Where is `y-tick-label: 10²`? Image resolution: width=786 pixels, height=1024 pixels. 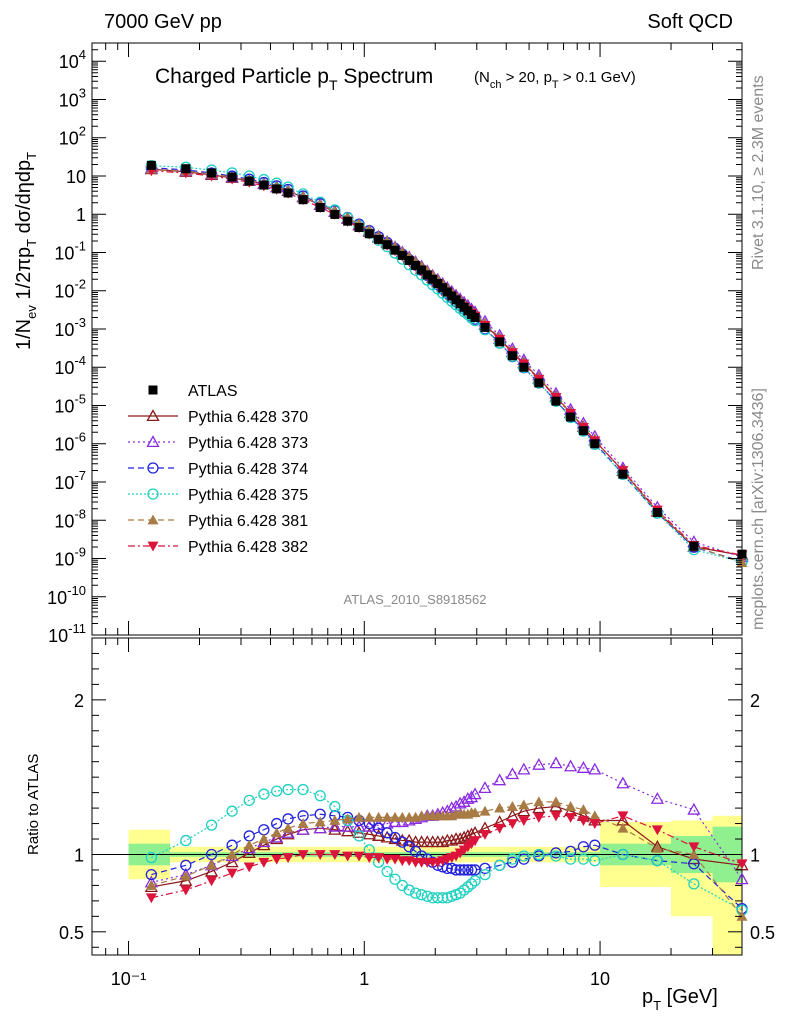
y-tick-label: 10² is located at coordinates (72, 136).